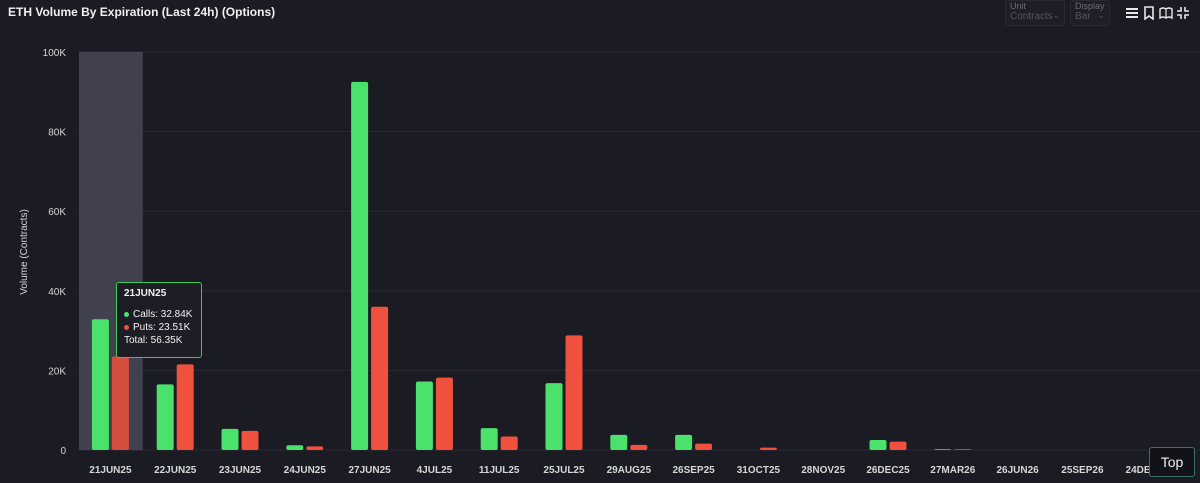 Image resolution: width=1200 pixels, height=483 pixels. What do you see at coordinates (1090, 6) in the screenshot?
I see `display-label: Display` at bounding box center [1090, 6].